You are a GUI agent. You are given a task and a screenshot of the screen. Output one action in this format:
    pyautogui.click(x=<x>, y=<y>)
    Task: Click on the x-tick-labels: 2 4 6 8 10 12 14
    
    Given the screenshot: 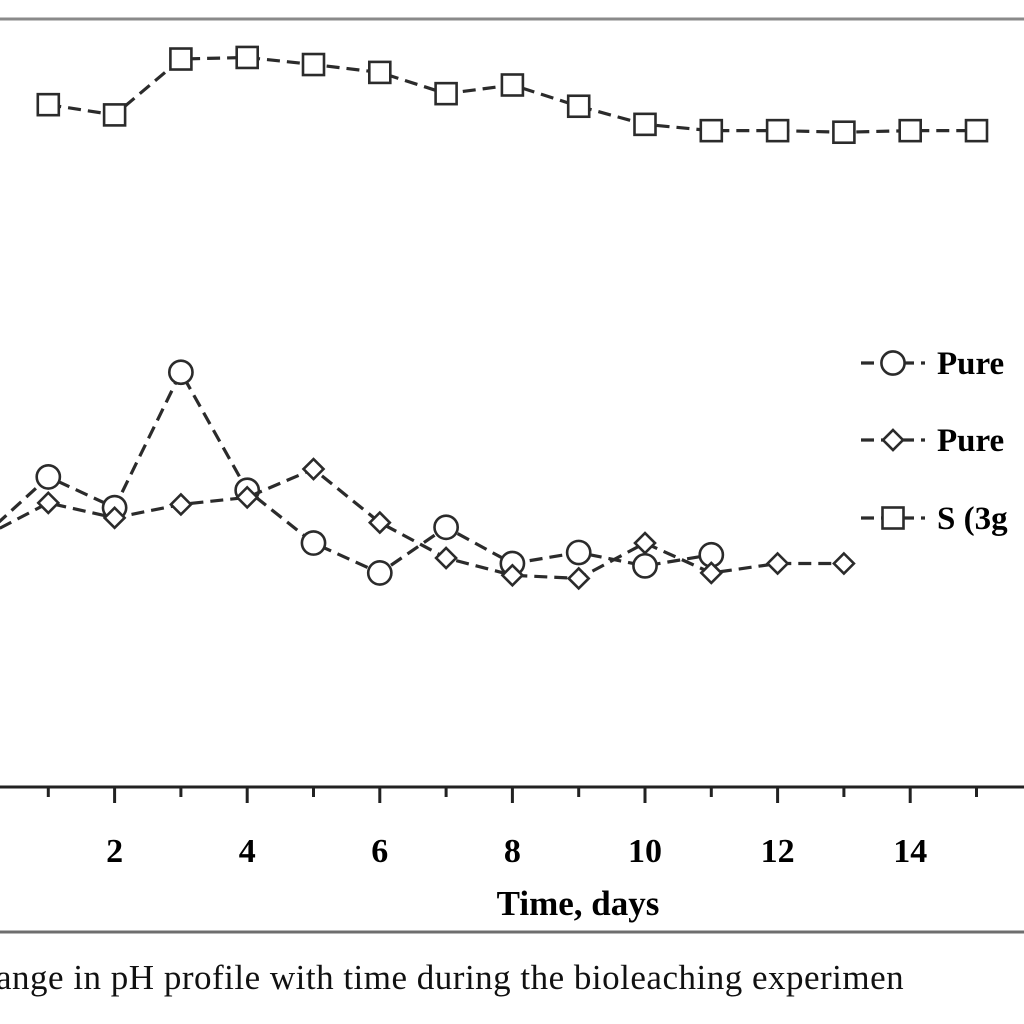 What is the action you would take?
    pyautogui.click(x=516, y=851)
    